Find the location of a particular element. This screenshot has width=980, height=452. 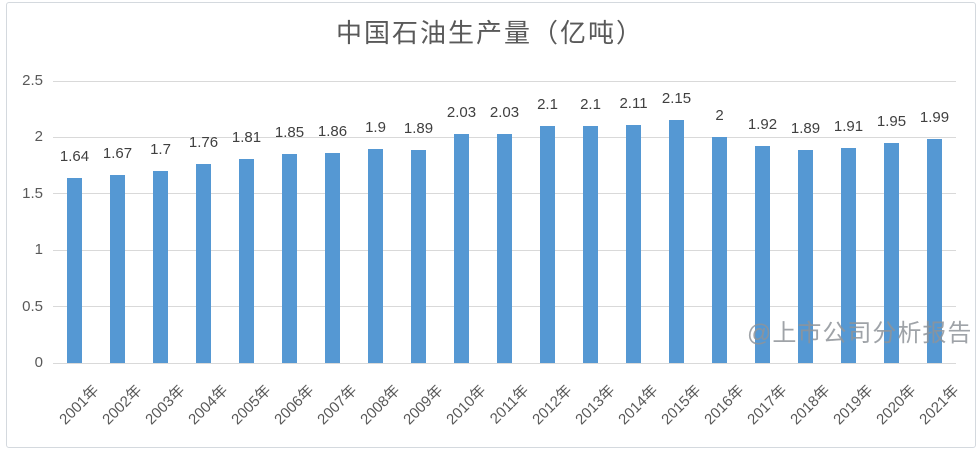

x-axis-label: 2019年 is located at coordinates (853, 405).